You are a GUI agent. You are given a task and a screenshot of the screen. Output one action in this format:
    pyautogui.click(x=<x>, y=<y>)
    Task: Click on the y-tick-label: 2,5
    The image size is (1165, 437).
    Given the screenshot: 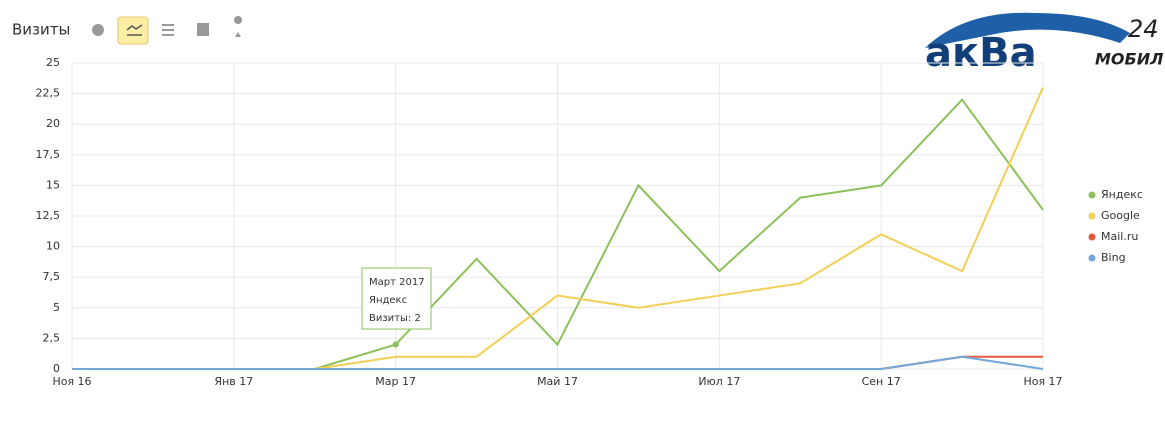 What is the action you would take?
    pyautogui.click(x=52, y=337)
    